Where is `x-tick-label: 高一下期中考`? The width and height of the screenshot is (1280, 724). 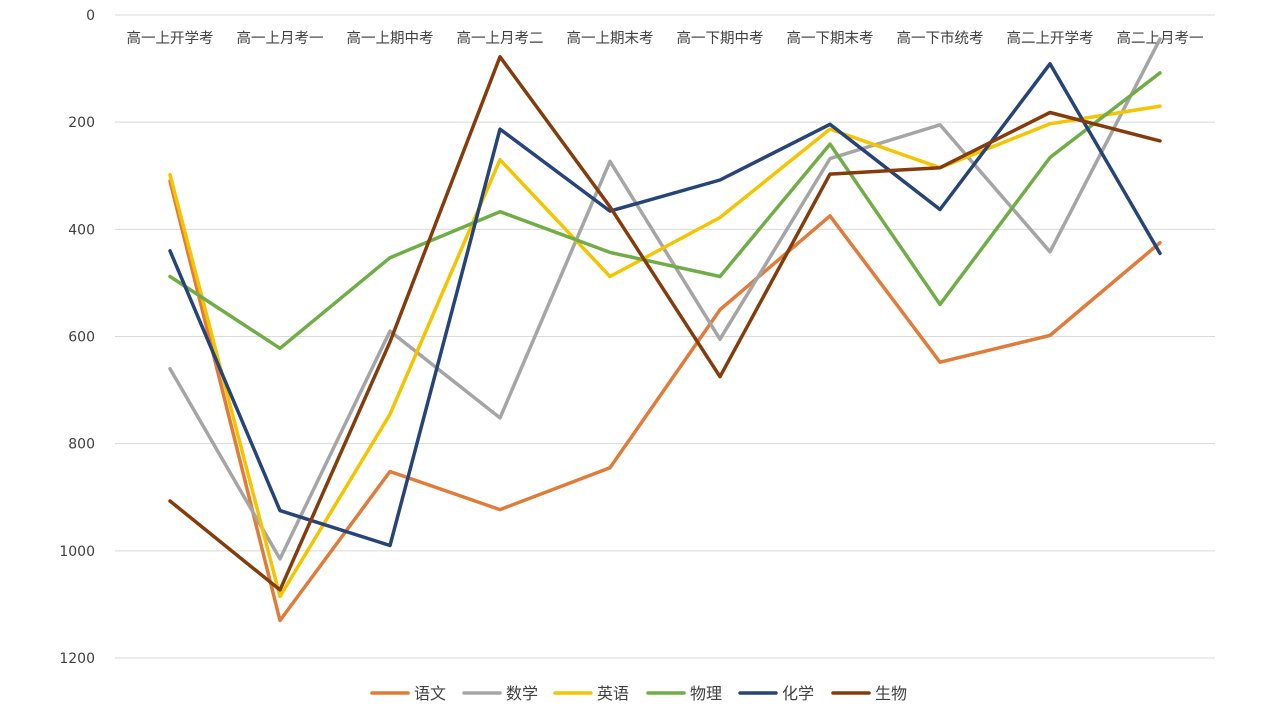
x-tick-label: 高一下期中考 is located at coordinates (720, 38).